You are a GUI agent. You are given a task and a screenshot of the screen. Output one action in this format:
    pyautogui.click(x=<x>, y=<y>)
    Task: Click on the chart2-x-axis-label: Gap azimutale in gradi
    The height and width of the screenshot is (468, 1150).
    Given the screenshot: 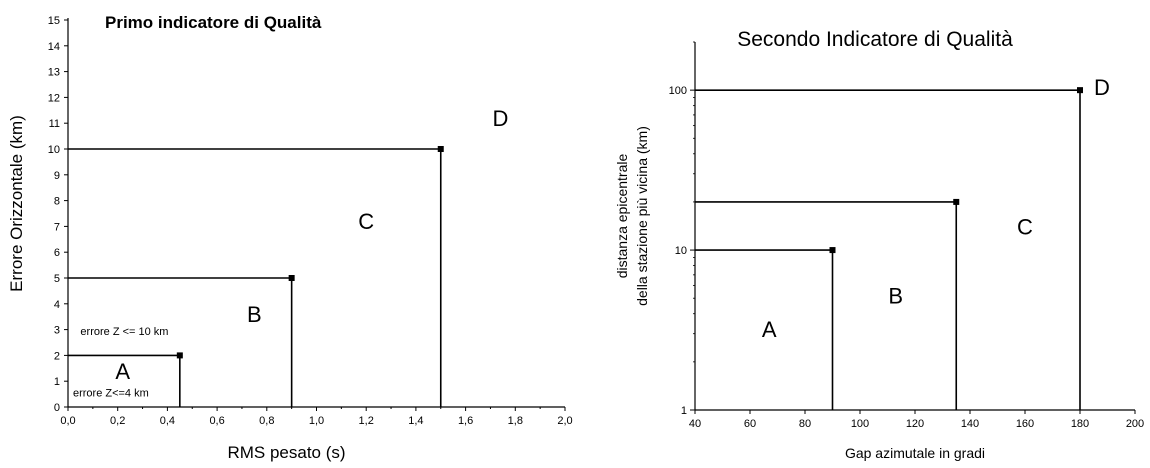 What is the action you would take?
    pyautogui.click(x=915, y=453)
    